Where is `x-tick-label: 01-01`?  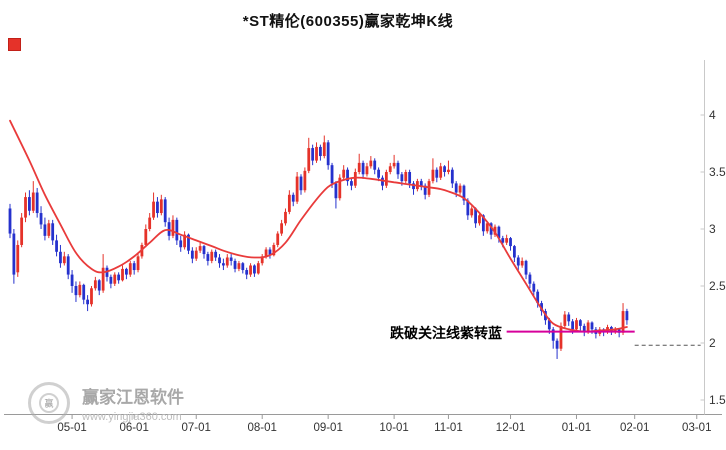 x-tick-label: 01-01 is located at coordinates (576, 428).